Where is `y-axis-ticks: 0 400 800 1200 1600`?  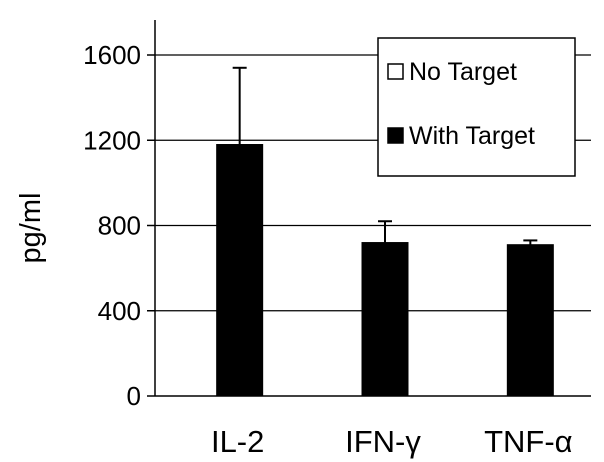 y-axis-ticks: 0 400 800 1200 1600 is located at coordinates (119, 225).